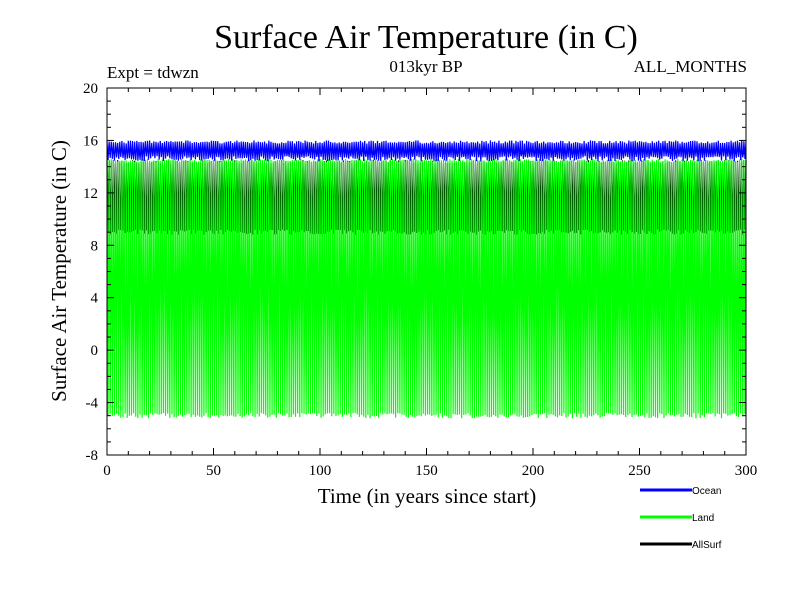 The image size is (800, 600). What do you see at coordinates (92, 404) in the screenshot?
I see `y-tick-label: -4` at bounding box center [92, 404].